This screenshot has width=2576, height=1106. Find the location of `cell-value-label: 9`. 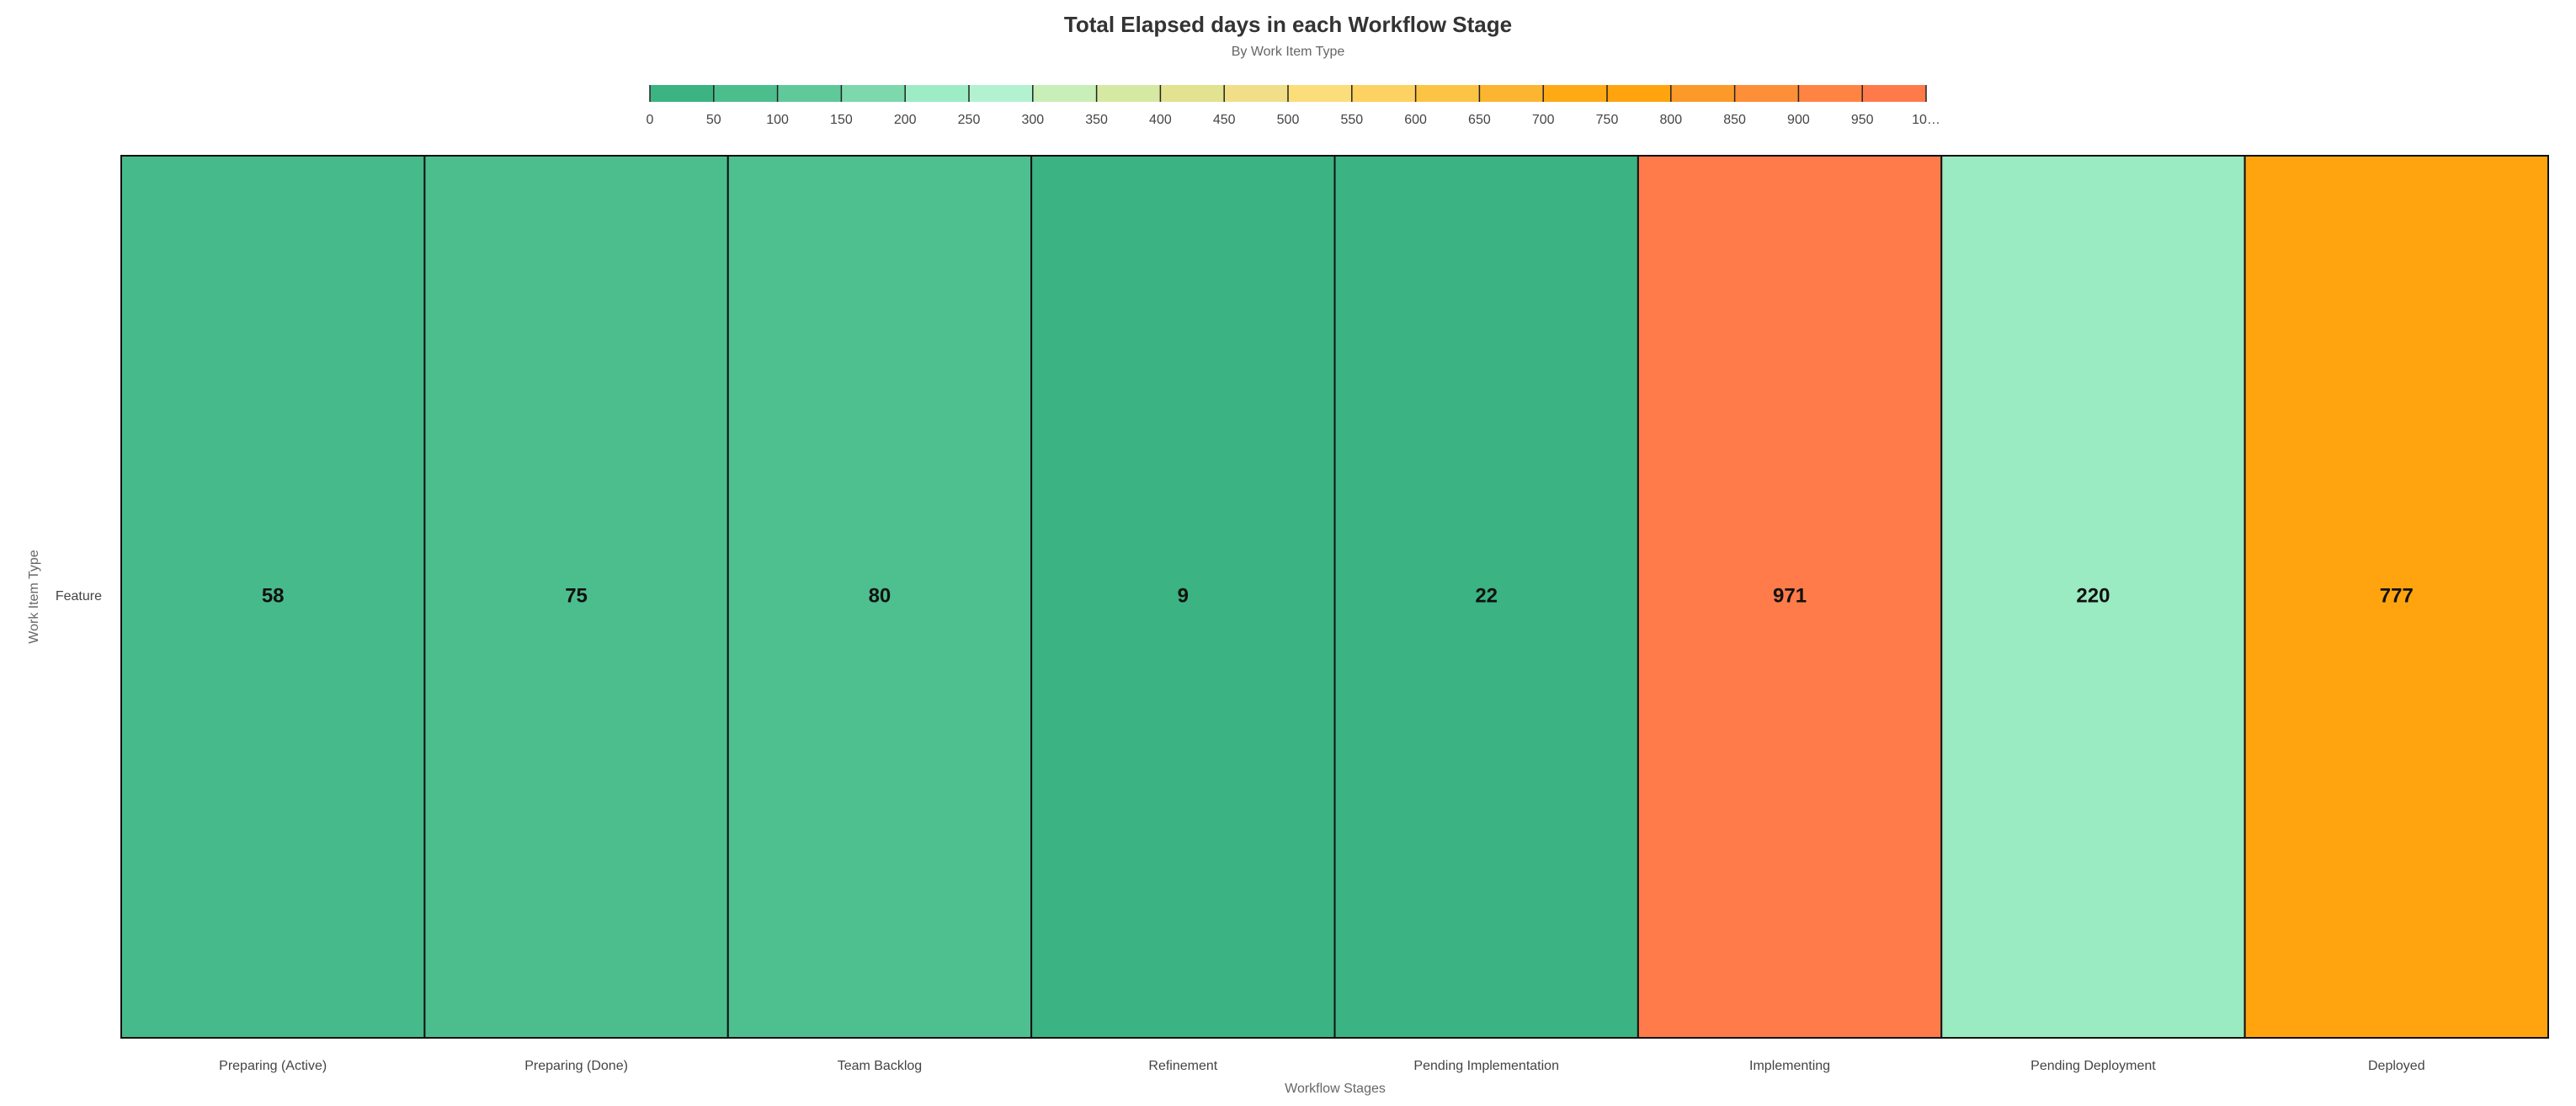

cell-value-label: 9 is located at coordinates (1184, 595).